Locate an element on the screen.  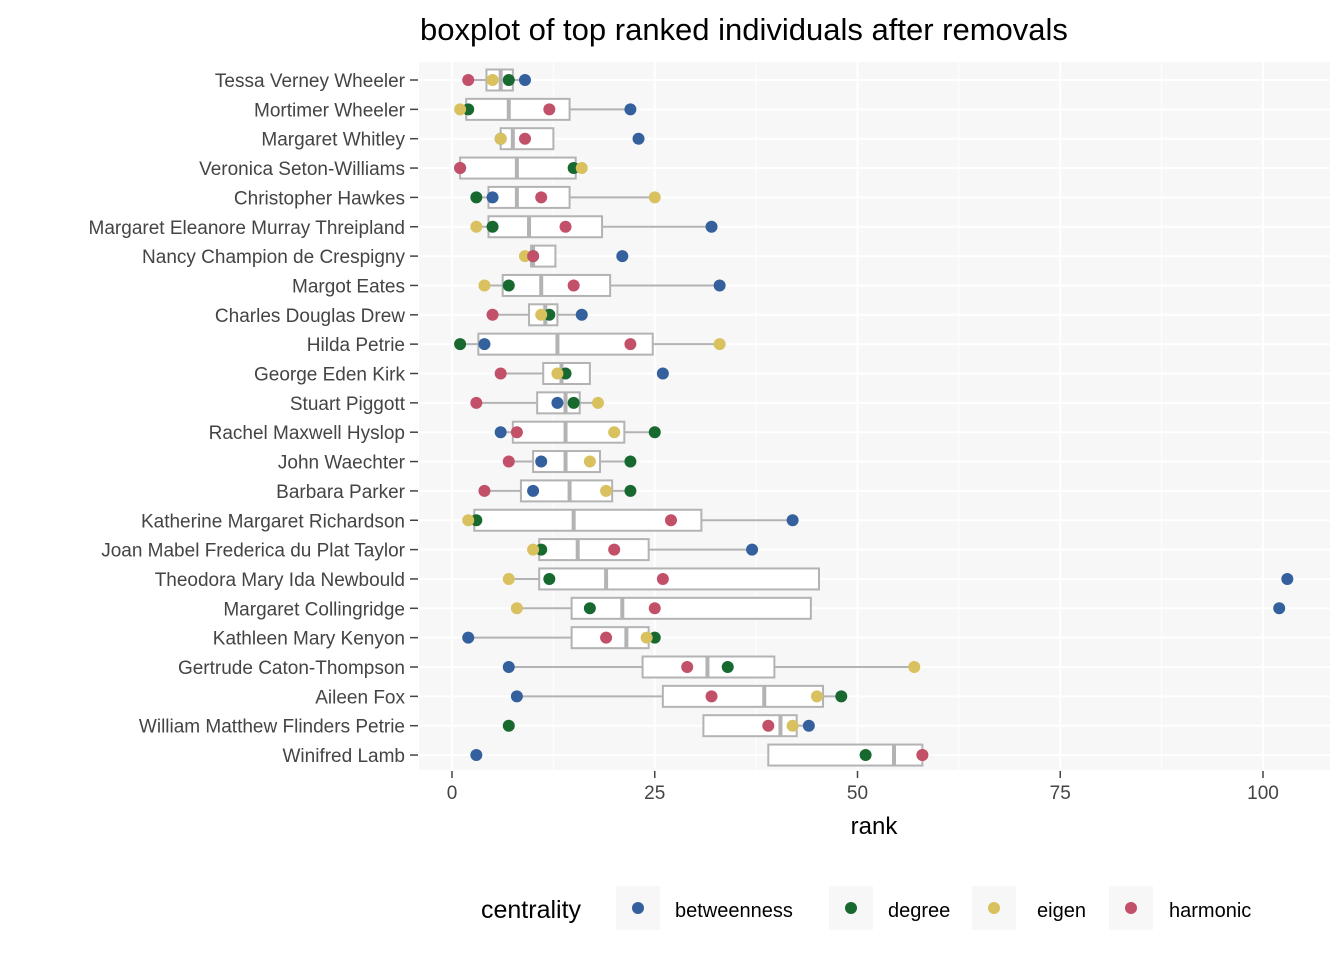
x-tick-label: 0 is located at coordinates (452, 793).